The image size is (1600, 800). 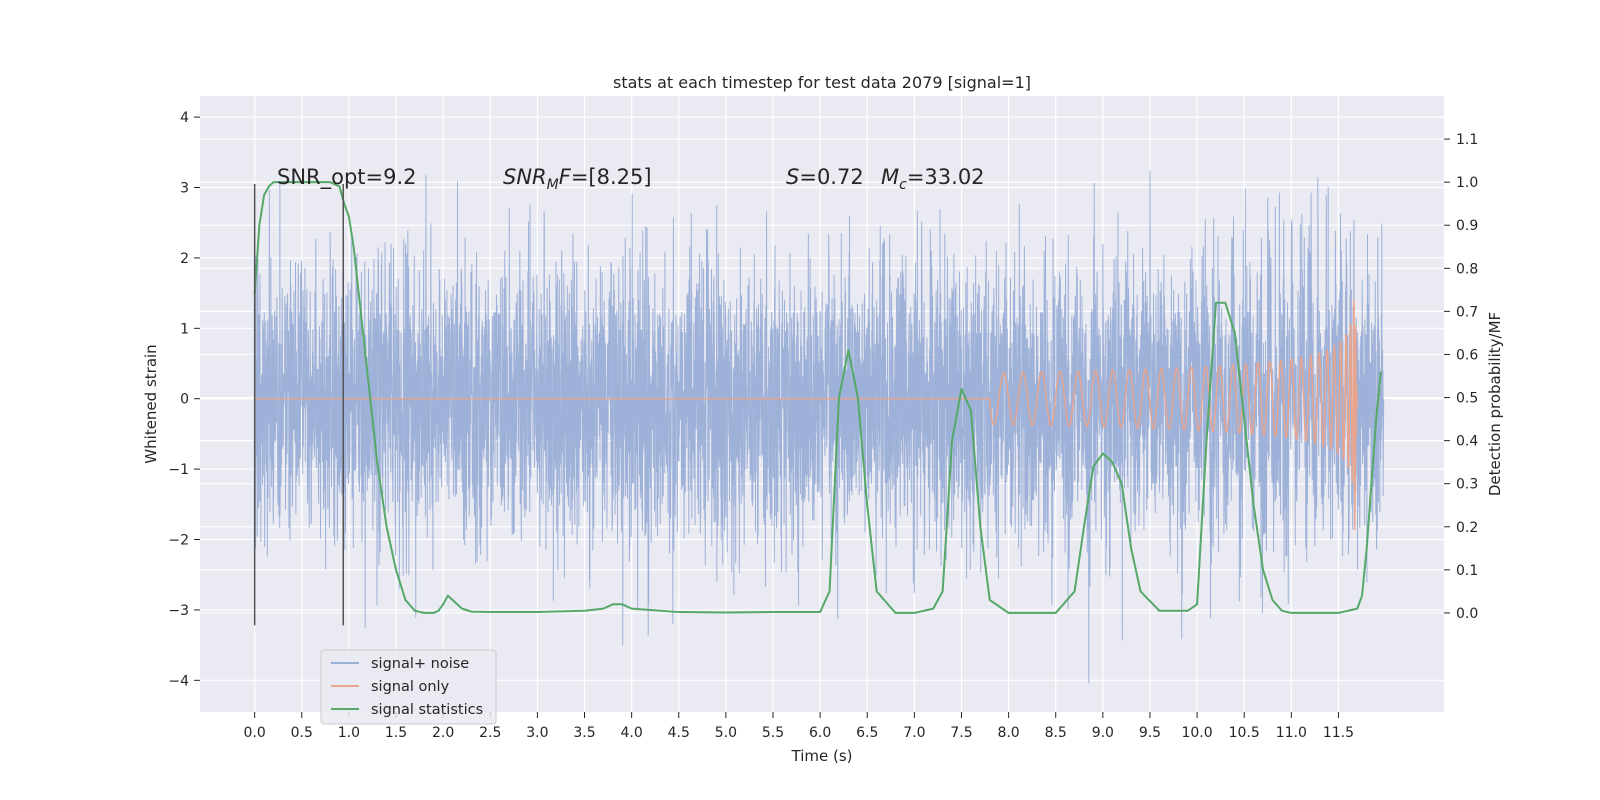 I want to click on annotation-snr-mf-suffix: F, so click(x=565, y=177).